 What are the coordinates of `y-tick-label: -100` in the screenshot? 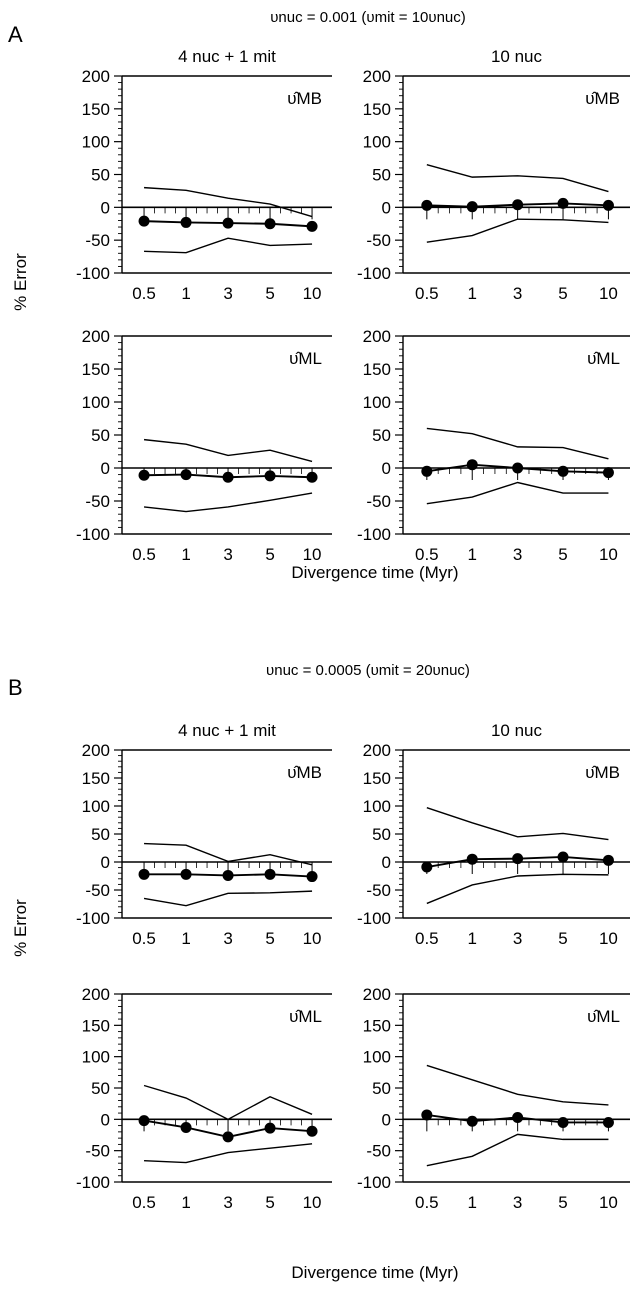 It's located at (93, 273).